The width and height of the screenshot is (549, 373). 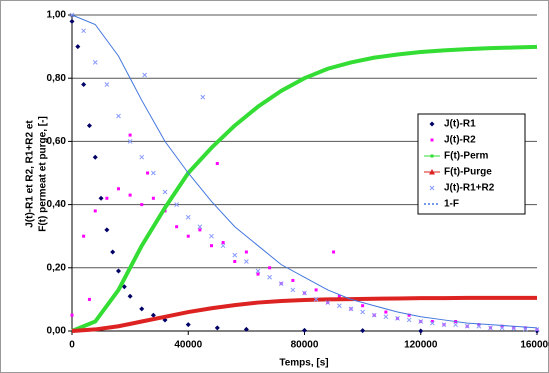 I want to click on legend-box, so click(x=471, y=164).